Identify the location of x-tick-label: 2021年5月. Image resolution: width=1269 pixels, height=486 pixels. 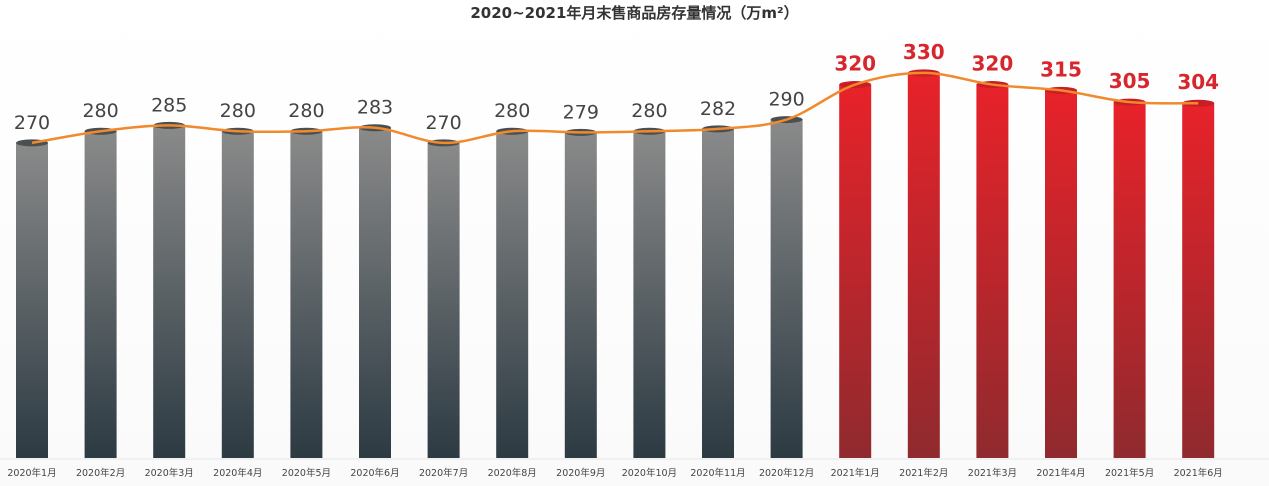
(1129, 473).